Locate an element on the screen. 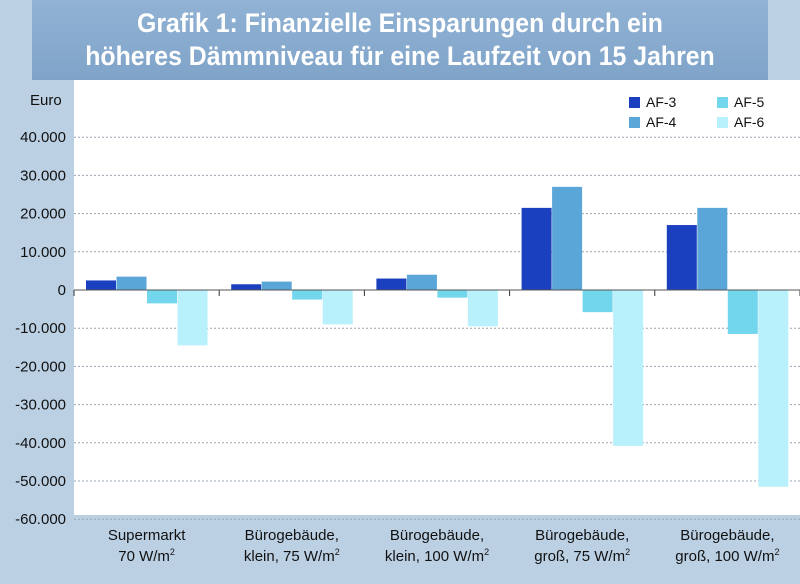 Image resolution: width=800 pixels, height=584 pixels. x-category-label: Supermarkt is located at coordinates (147, 535).